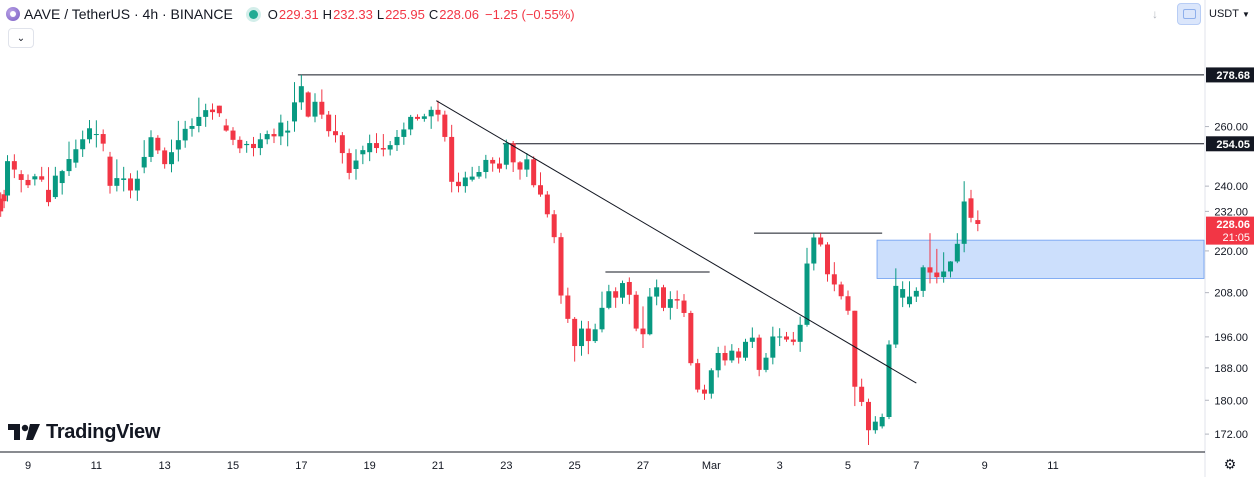 The height and width of the screenshot is (477, 1254). What do you see at coordinates (1231, 187) in the screenshot?
I see `y-tick-label: 240.00` at bounding box center [1231, 187].